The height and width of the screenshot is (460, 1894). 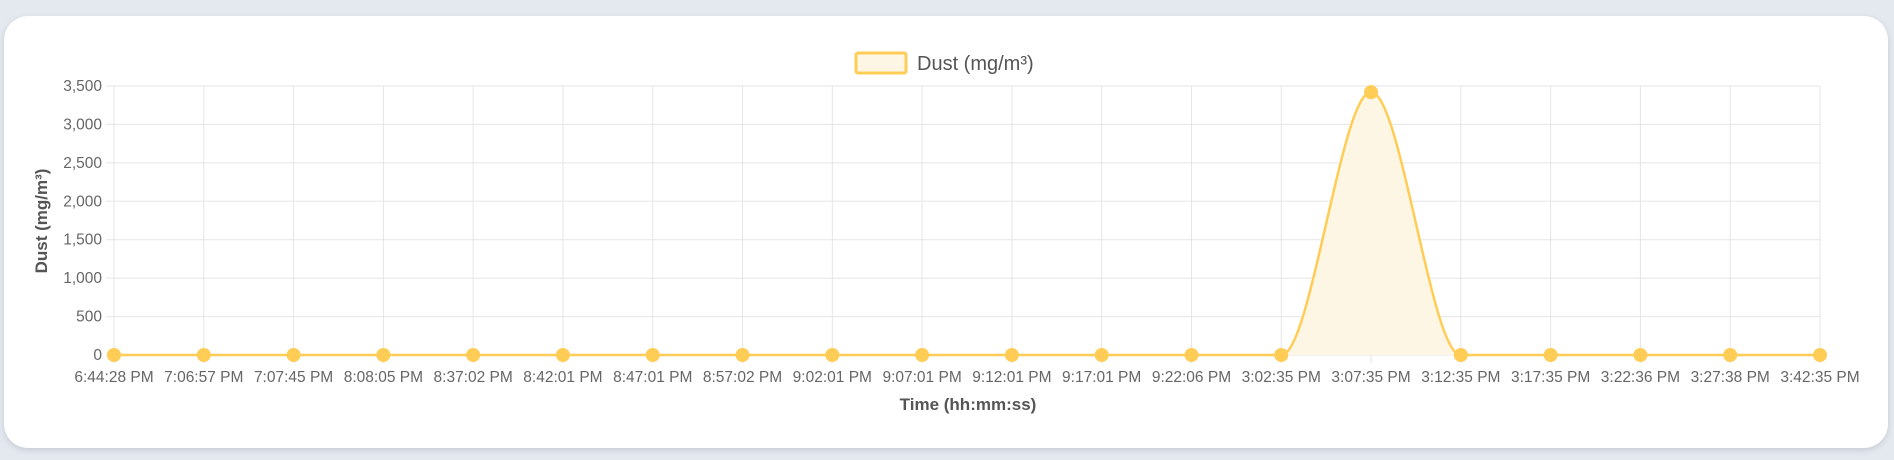 What do you see at coordinates (881, 63) in the screenshot?
I see `legend-swatch` at bounding box center [881, 63].